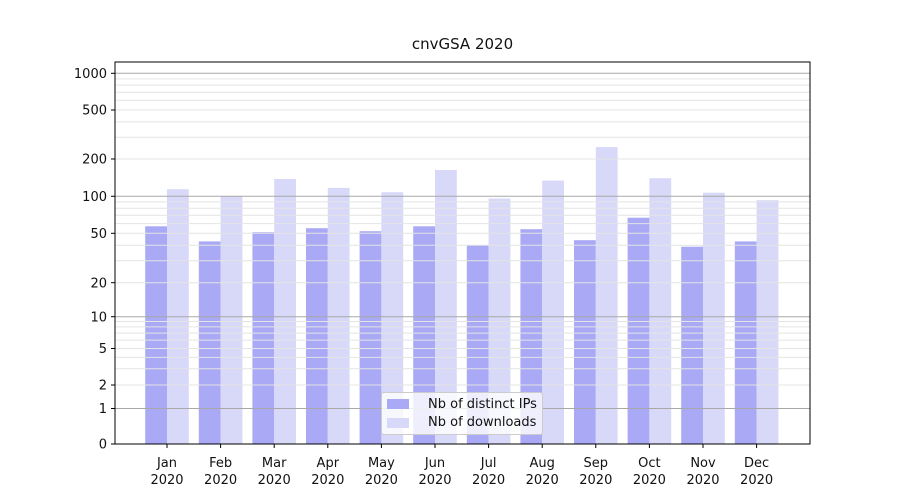 The height and width of the screenshot is (500, 900). What do you see at coordinates (263, 338) in the screenshot?
I see `bar-distinct-ips-mar` at bounding box center [263, 338].